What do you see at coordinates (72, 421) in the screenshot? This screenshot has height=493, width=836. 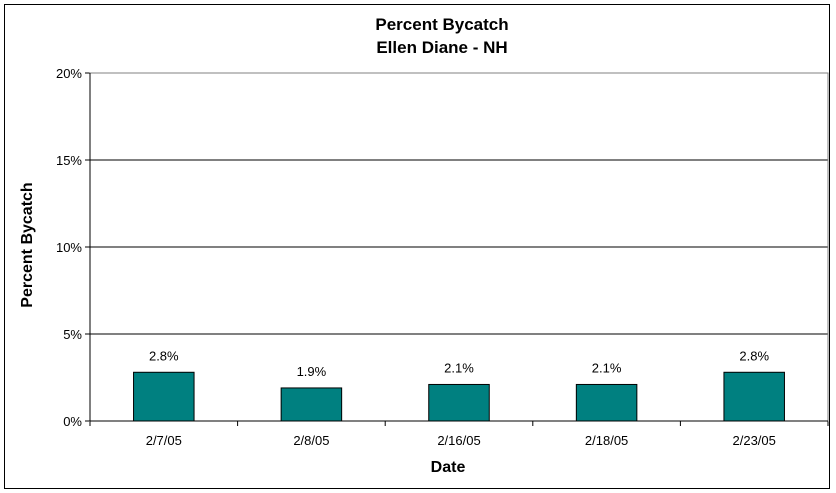 I see `y-tick-label: 0%` at bounding box center [72, 421].